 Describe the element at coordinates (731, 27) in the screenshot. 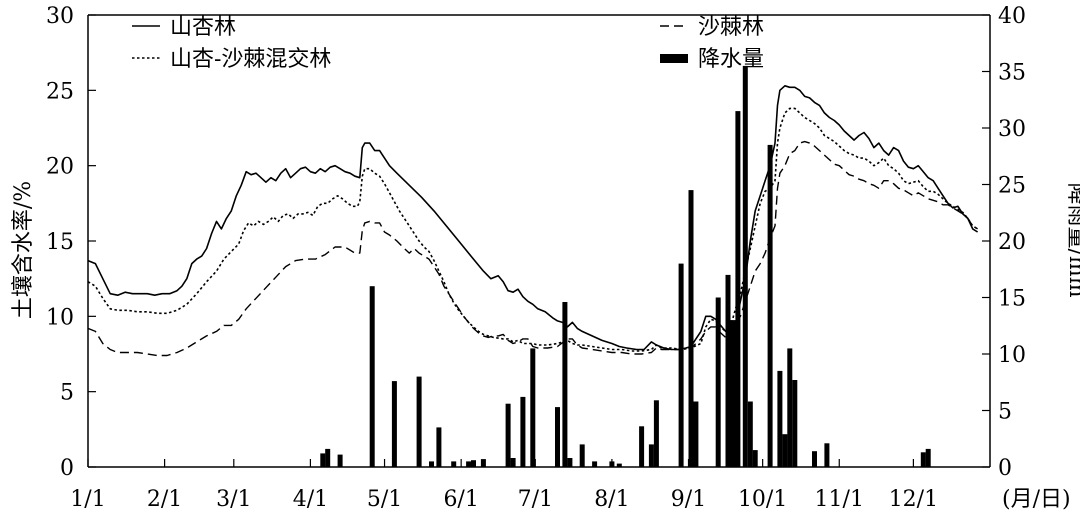

I see `legend-label: 沙棘林` at that location.